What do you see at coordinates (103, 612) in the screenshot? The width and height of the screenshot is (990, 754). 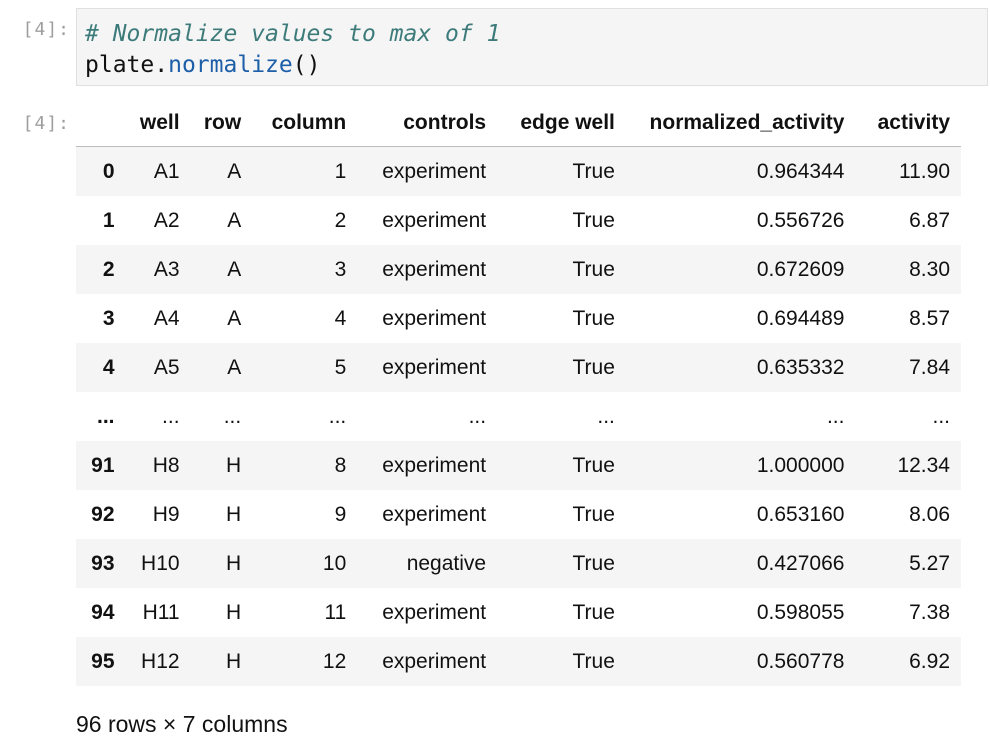 I see `row-index: 94` at bounding box center [103, 612].